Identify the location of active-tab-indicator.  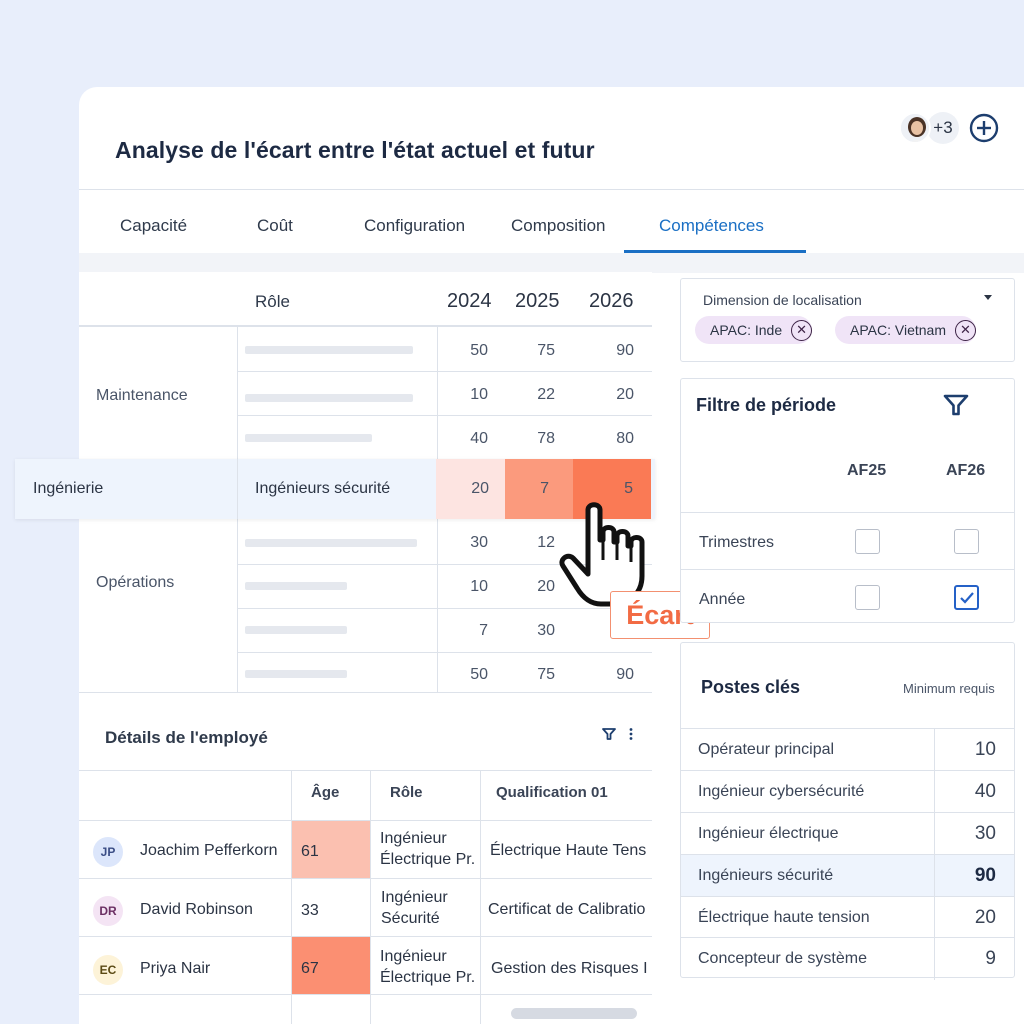
(715, 251).